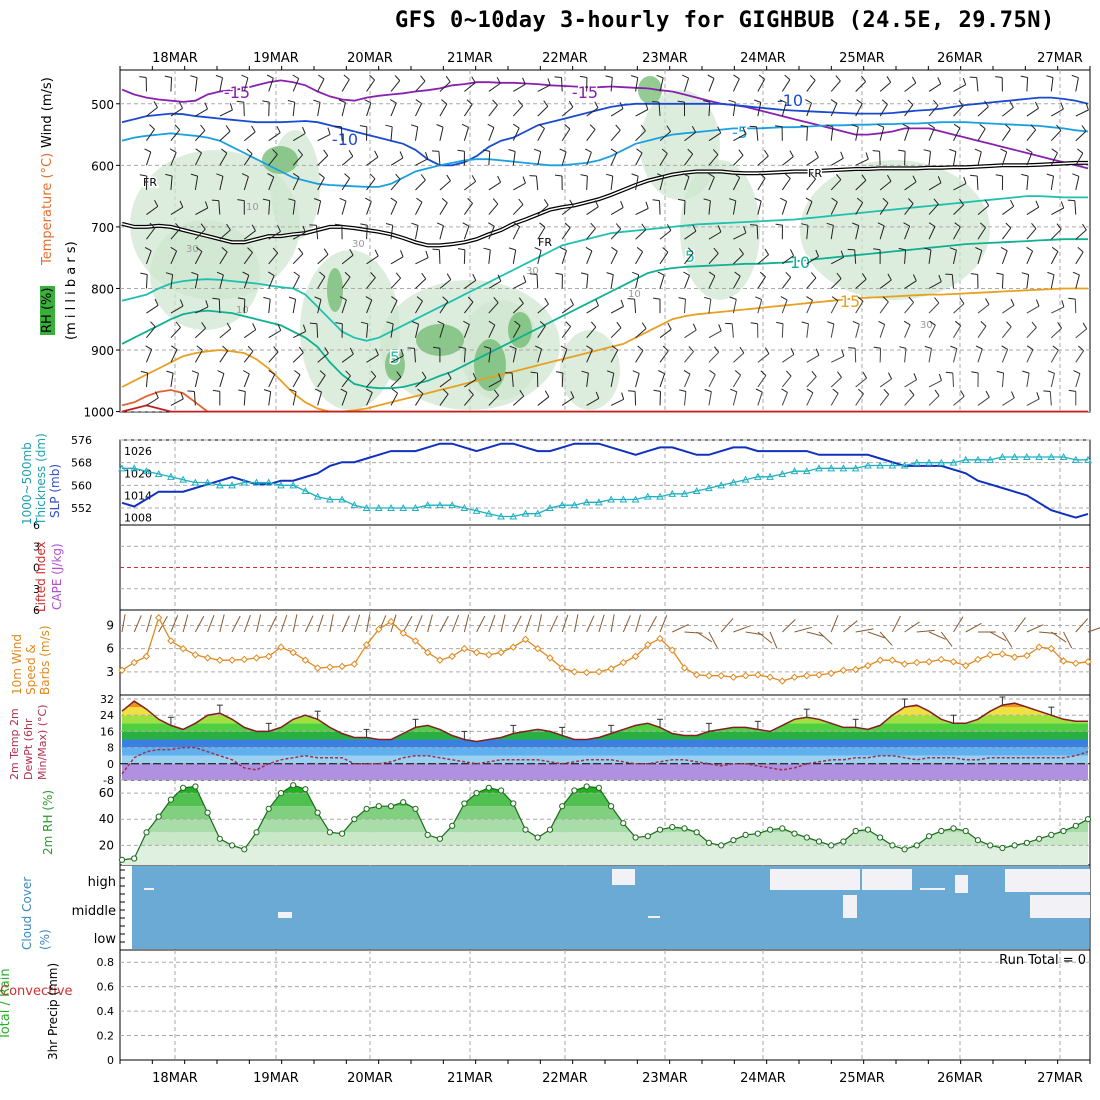 Image resolution: width=1100 pixels, height=1100 pixels. What do you see at coordinates (175, 58) in the screenshot?
I see `date-top-0: 18MAR` at bounding box center [175, 58].